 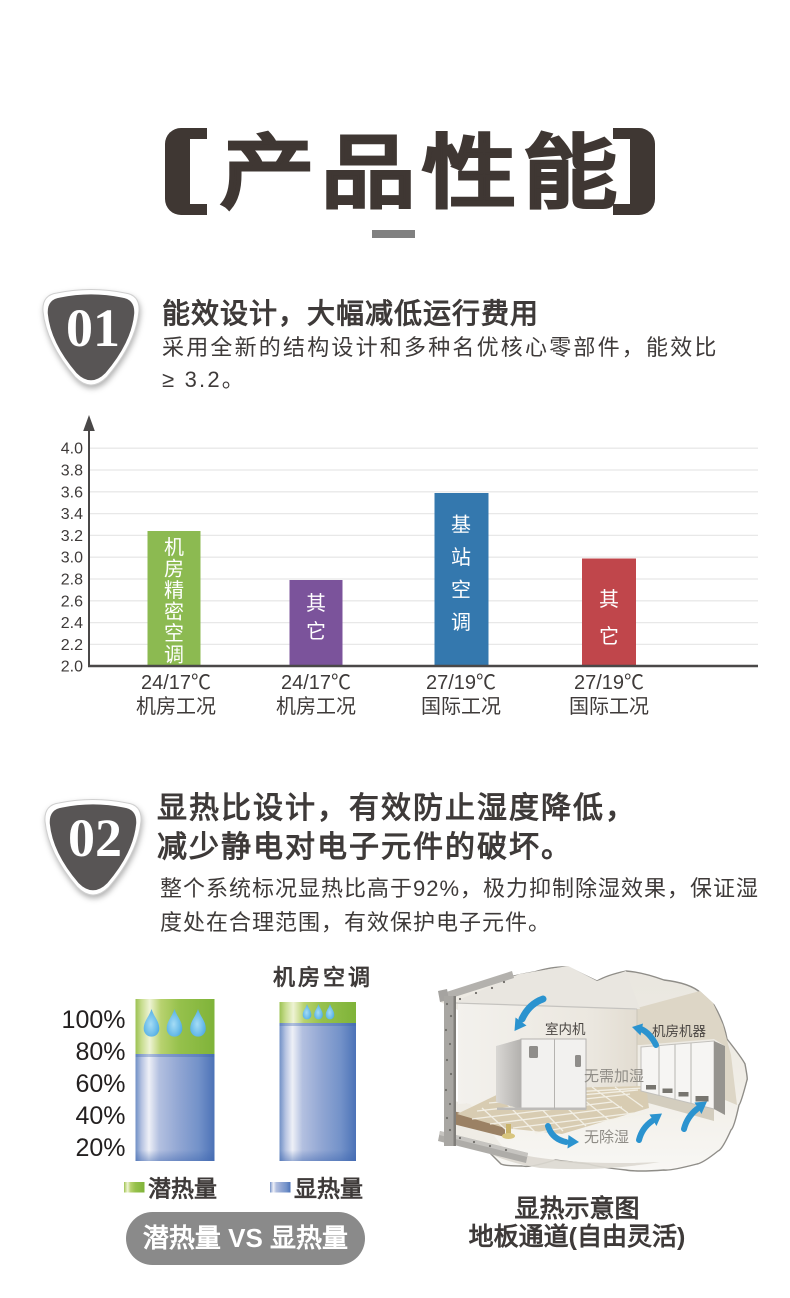 What do you see at coordinates (461, 557) in the screenshot?
I see `svg-text: 站` at bounding box center [461, 557].